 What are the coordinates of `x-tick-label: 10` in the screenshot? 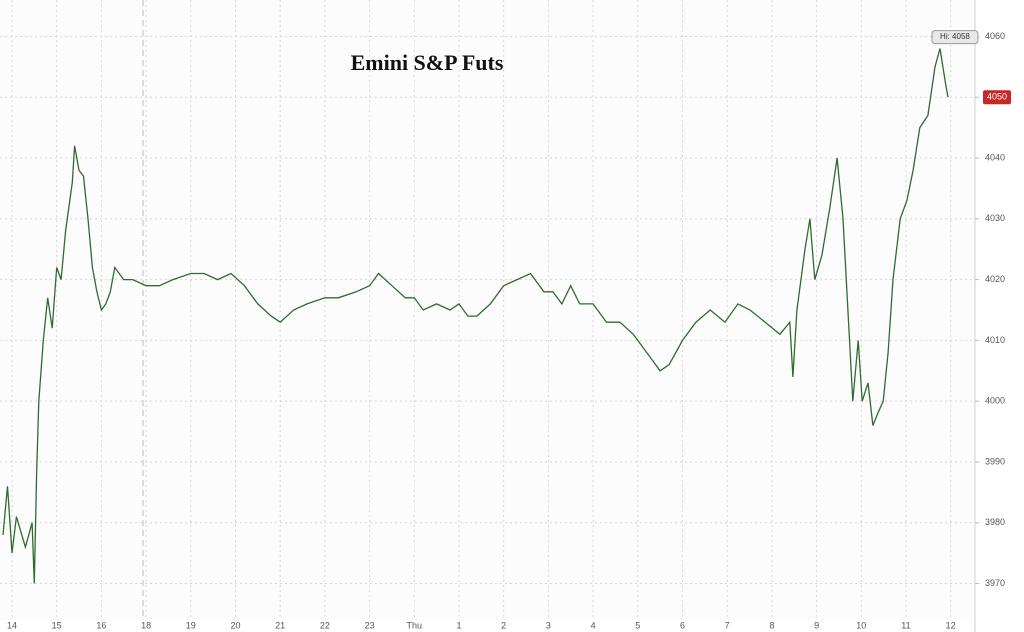 It's located at (861, 625).